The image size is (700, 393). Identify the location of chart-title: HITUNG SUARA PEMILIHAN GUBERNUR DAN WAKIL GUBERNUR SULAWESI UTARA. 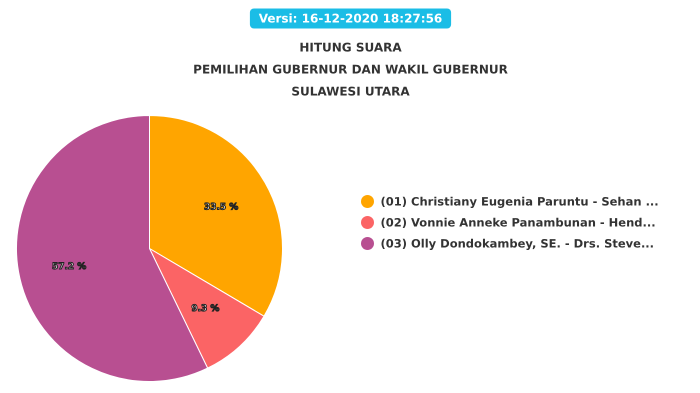
(350, 69).